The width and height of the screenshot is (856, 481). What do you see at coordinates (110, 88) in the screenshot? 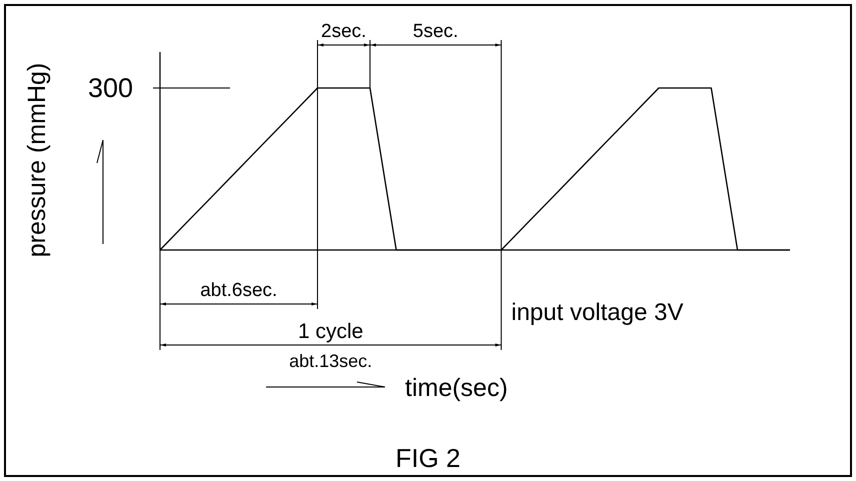
I see `text: 300` at bounding box center [110, 88].